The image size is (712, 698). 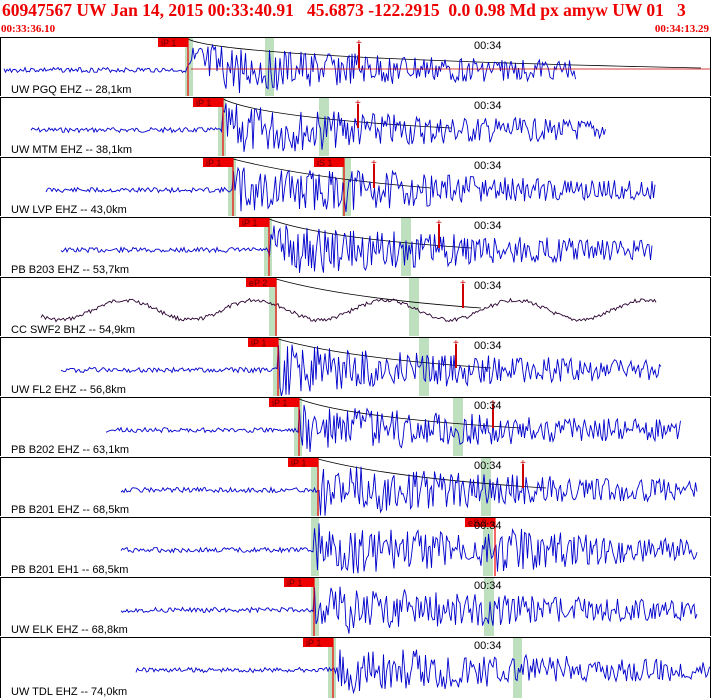 What do you see at coordinates (28, 29) in the screenshot?
I see `window-start-time: 00:33:36.10` at bounding box center [28, 29].